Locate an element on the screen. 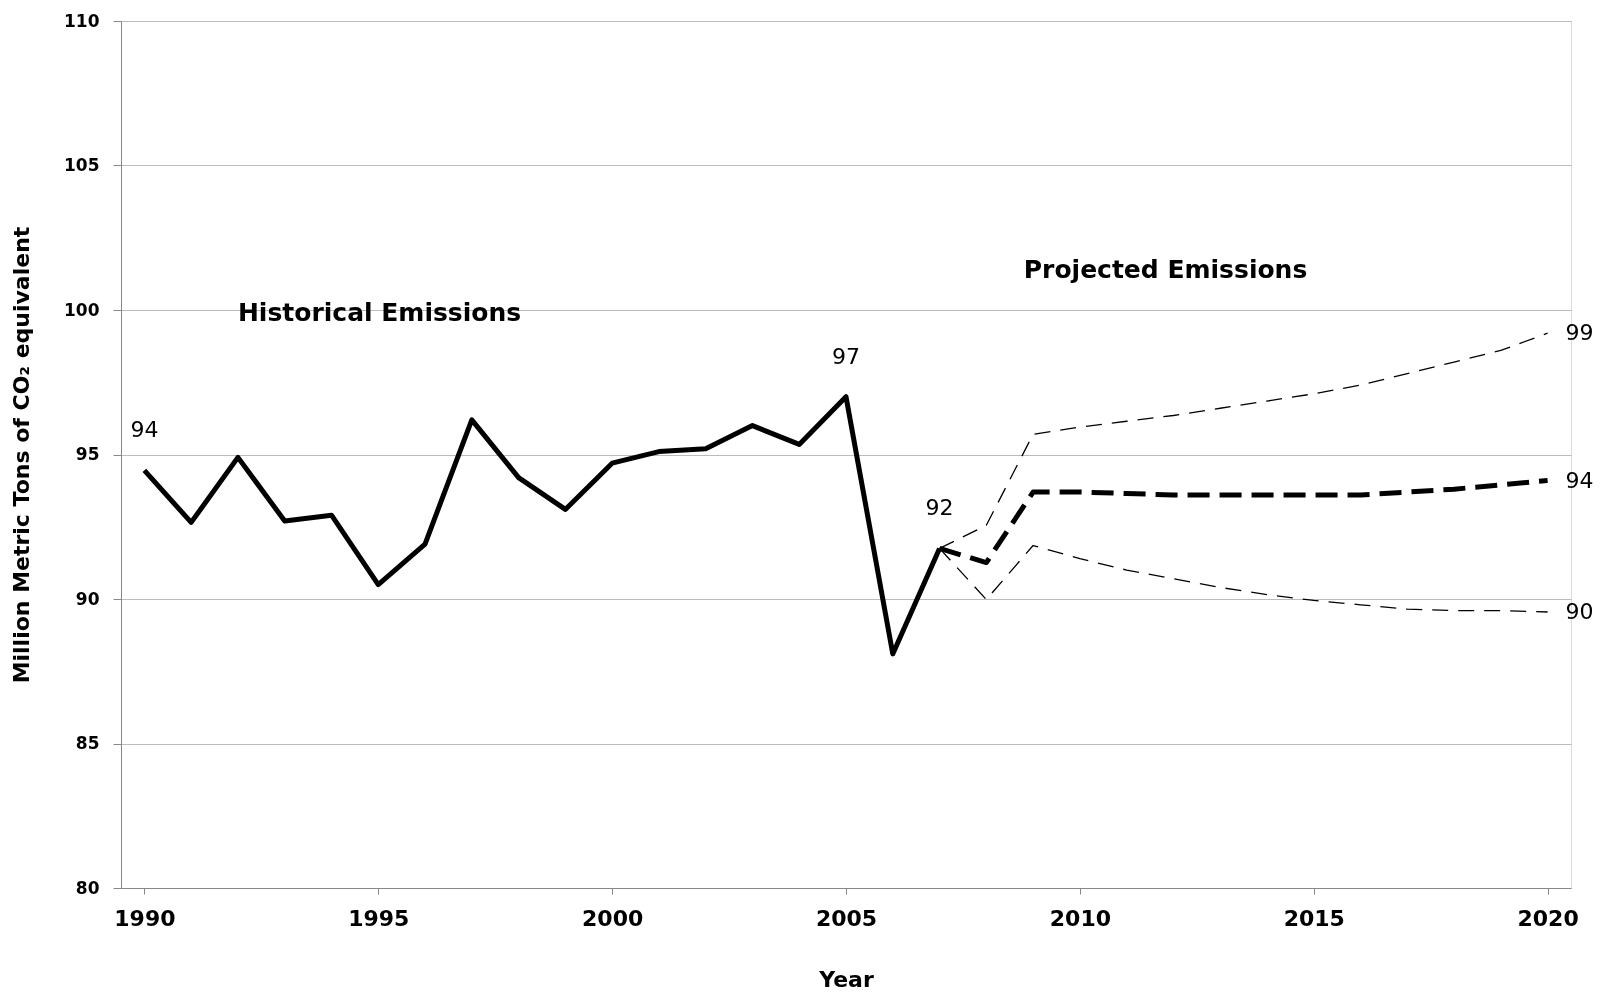  annotation: 99 is located at coordinates (1579, 333).